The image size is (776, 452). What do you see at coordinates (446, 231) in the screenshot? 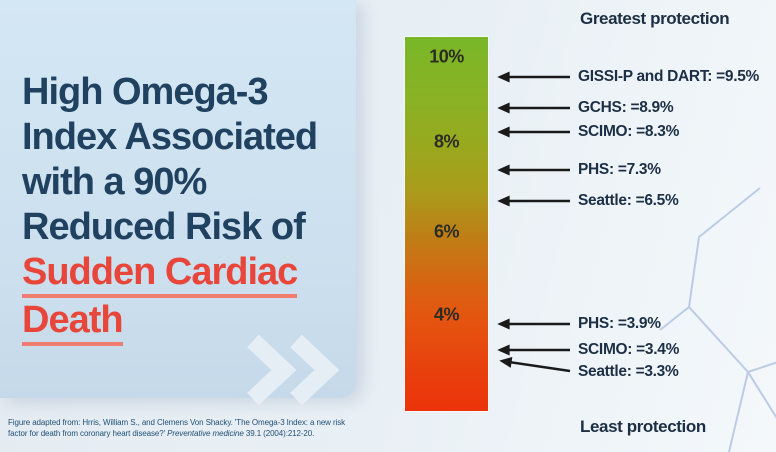
I see `tick-6pct: 6%` at bounding box center [446, 231].